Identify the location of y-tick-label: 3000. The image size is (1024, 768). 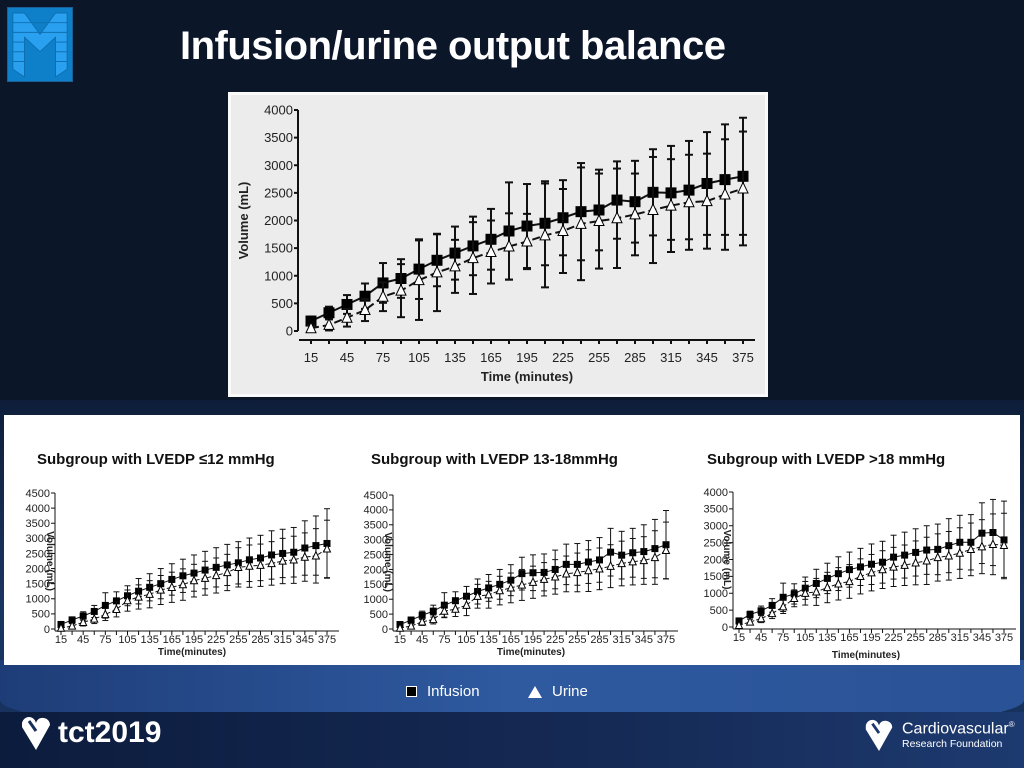
(278, 165).